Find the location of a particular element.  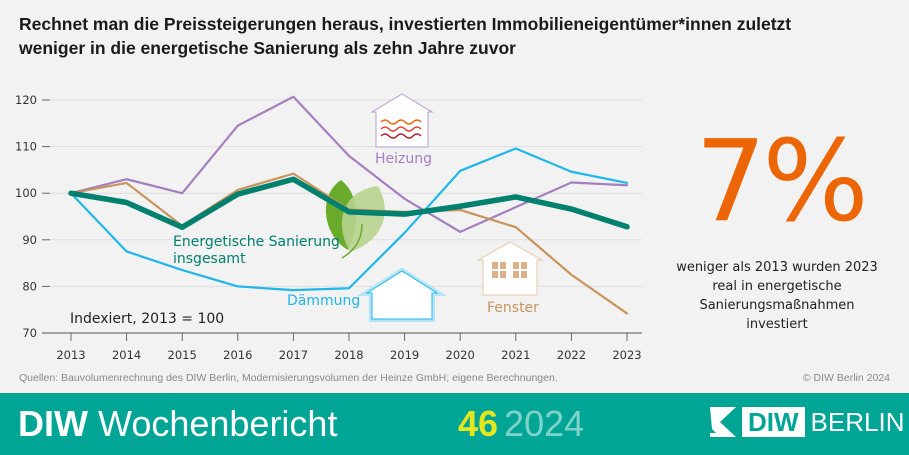

highlight-value: 7% is located at coordinates (782, 182).